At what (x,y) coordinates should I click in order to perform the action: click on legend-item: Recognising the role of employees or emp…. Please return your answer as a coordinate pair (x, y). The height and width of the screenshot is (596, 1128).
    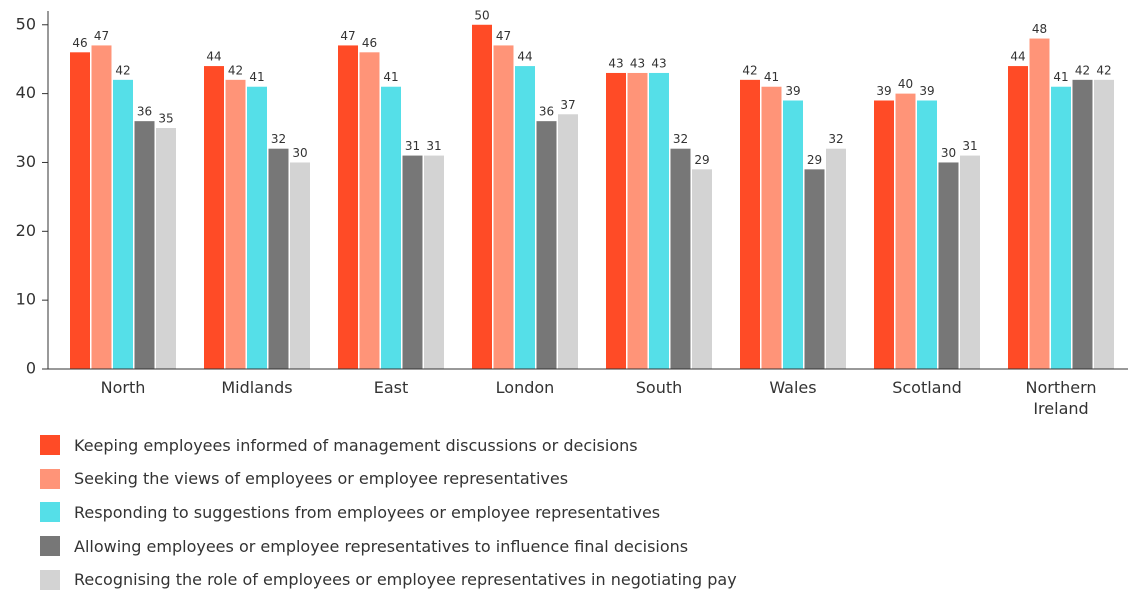
    Looking at the image, I should click on (388, 579).